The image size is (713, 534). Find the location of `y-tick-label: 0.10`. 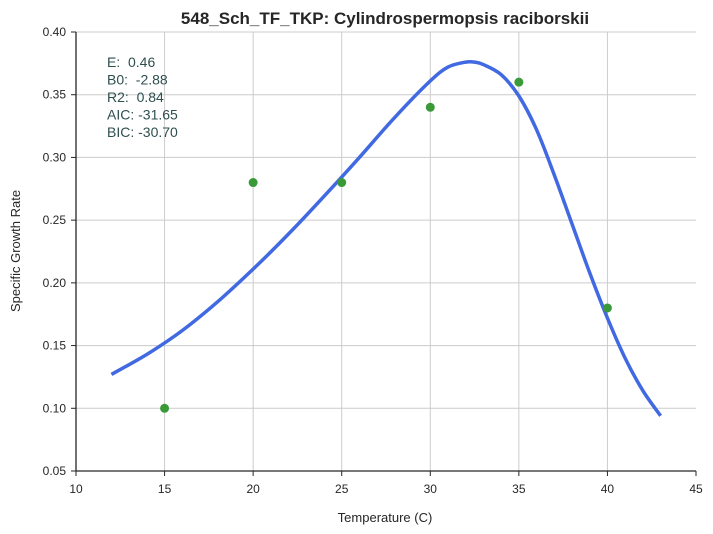

y-tick-label: 0.10 is located at coordinates (55, 408).